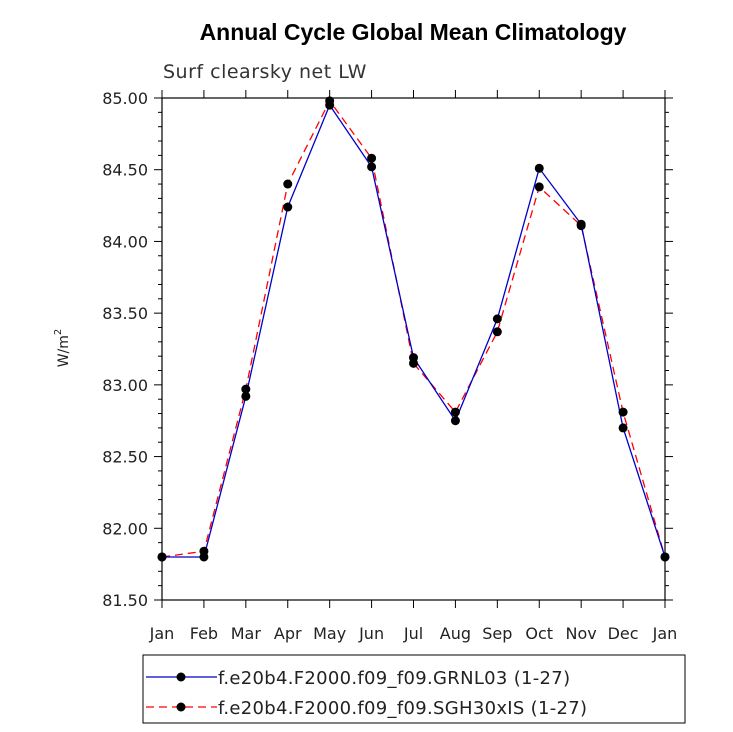  I want to click on y-axis-label-text: W/m, so click(64, 351).